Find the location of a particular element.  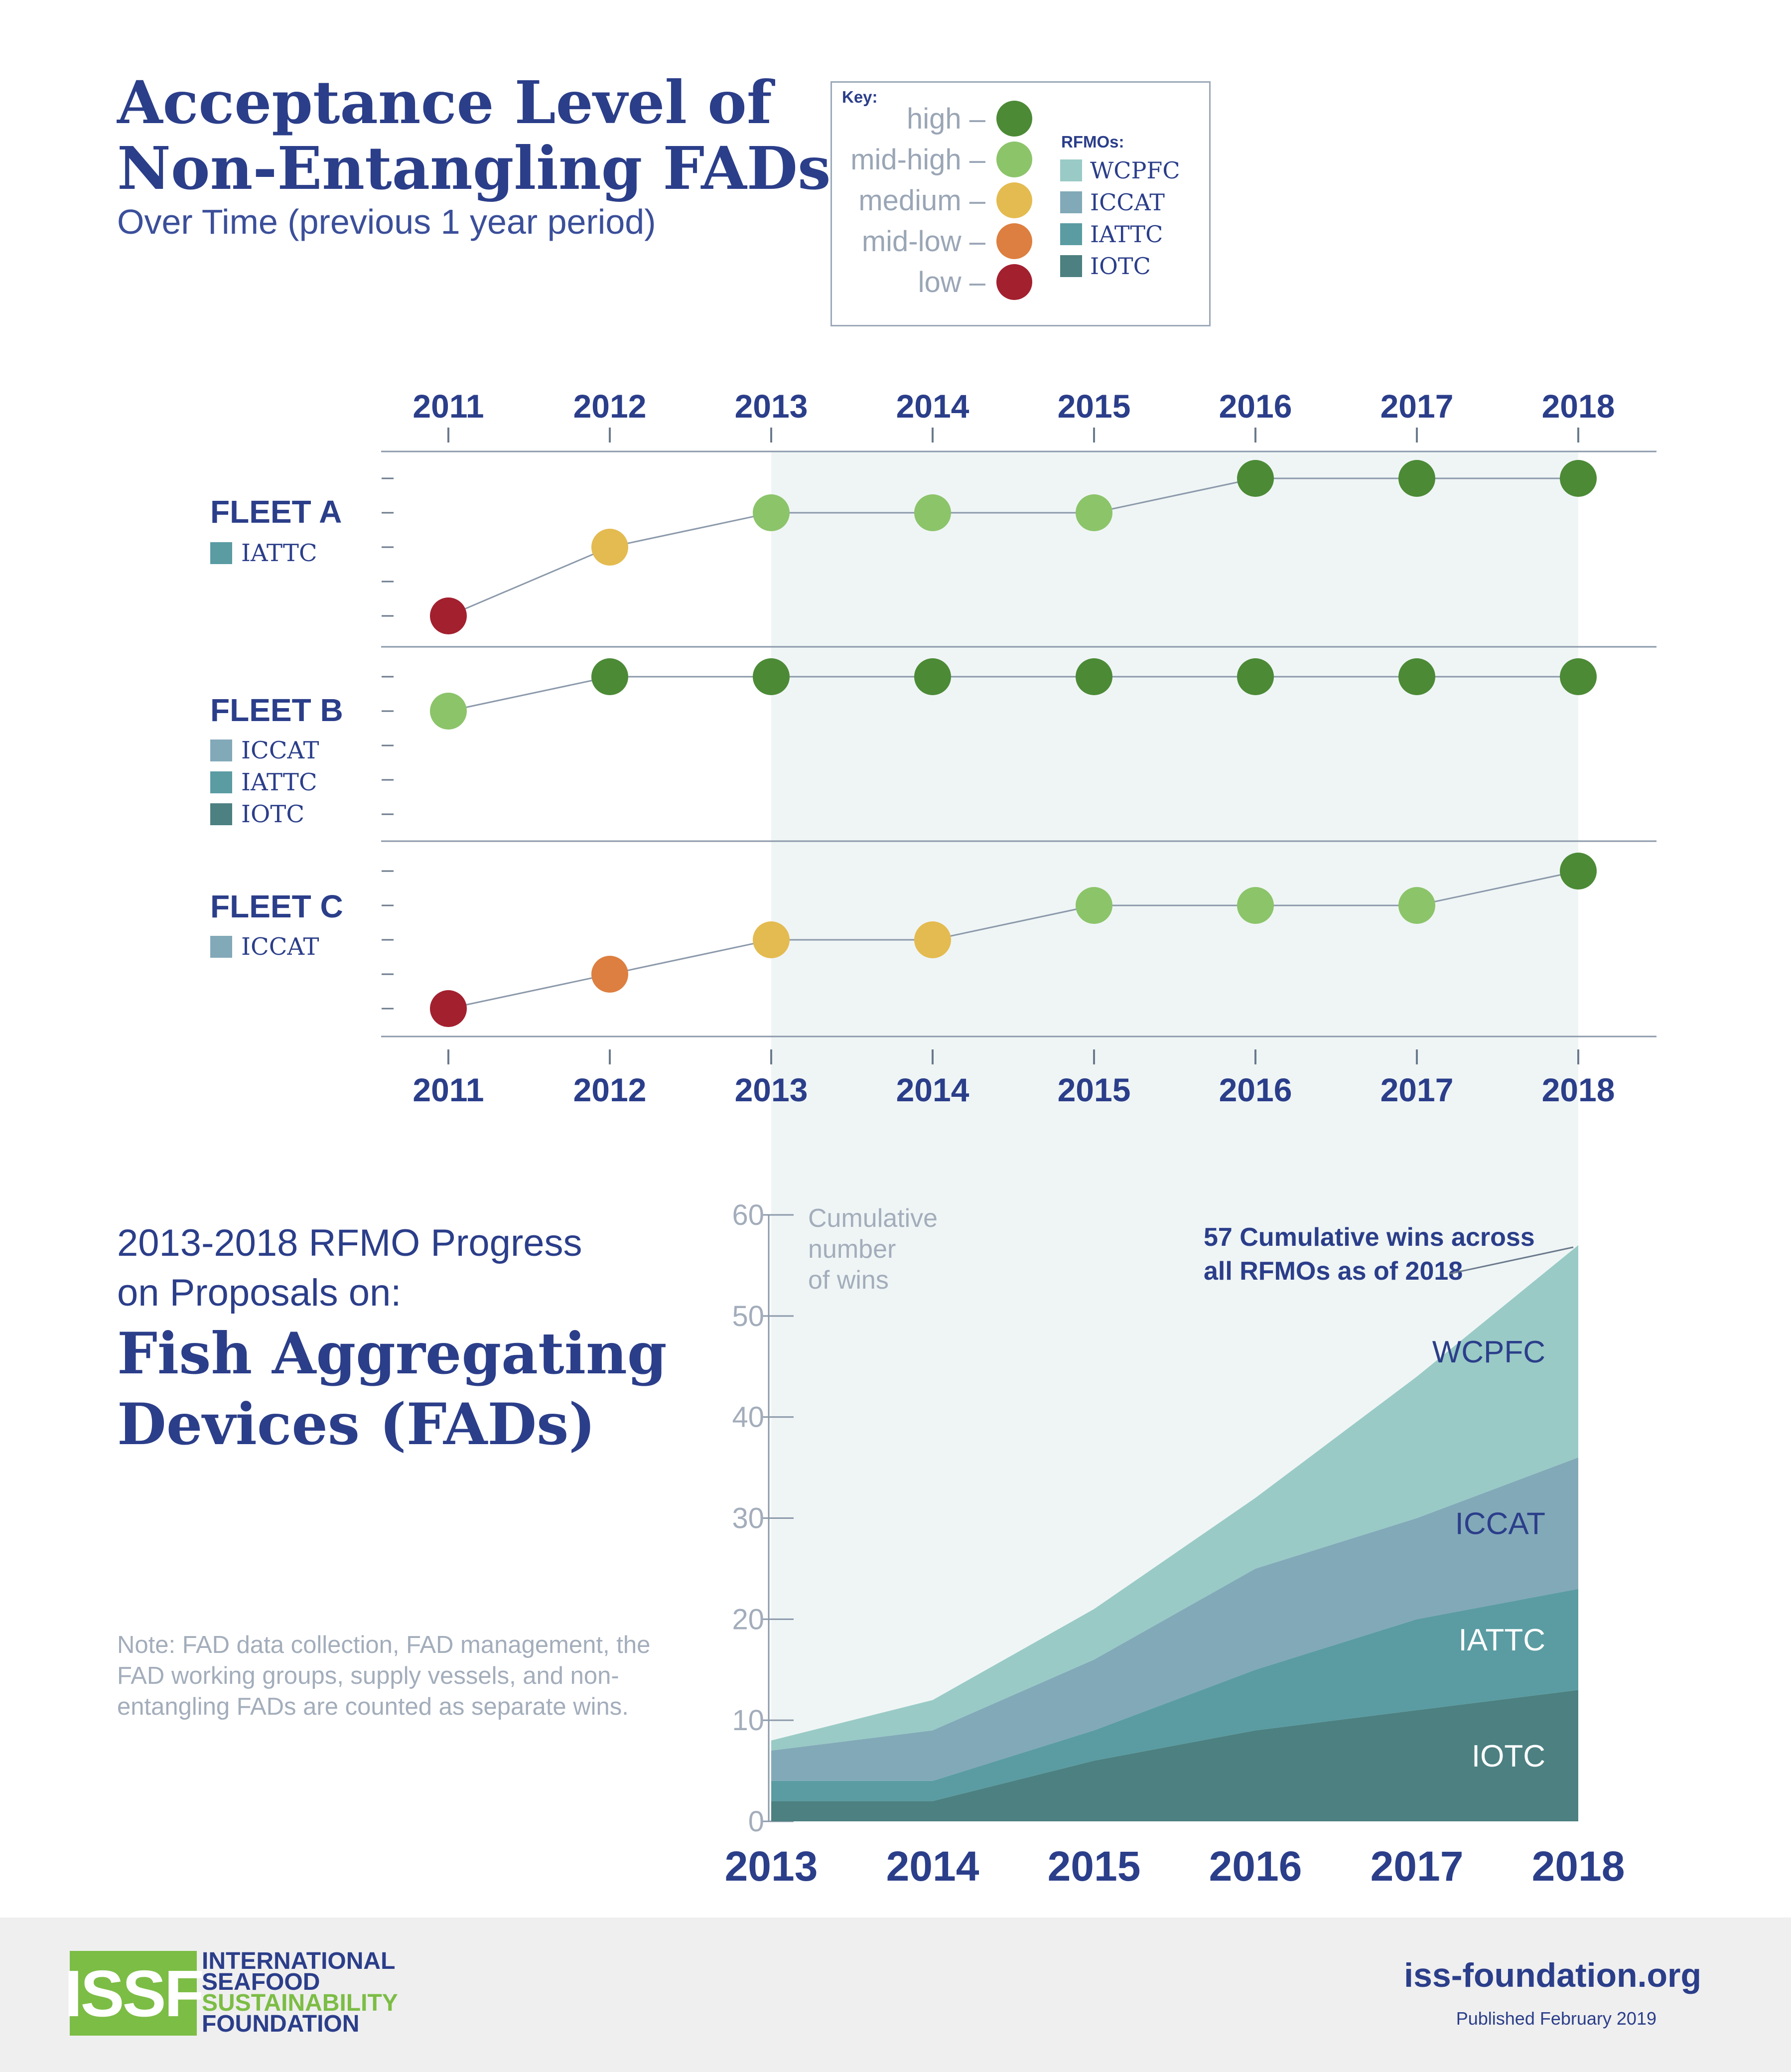

y-axis-title-line: of wins is located at coordinates (848, 1280).